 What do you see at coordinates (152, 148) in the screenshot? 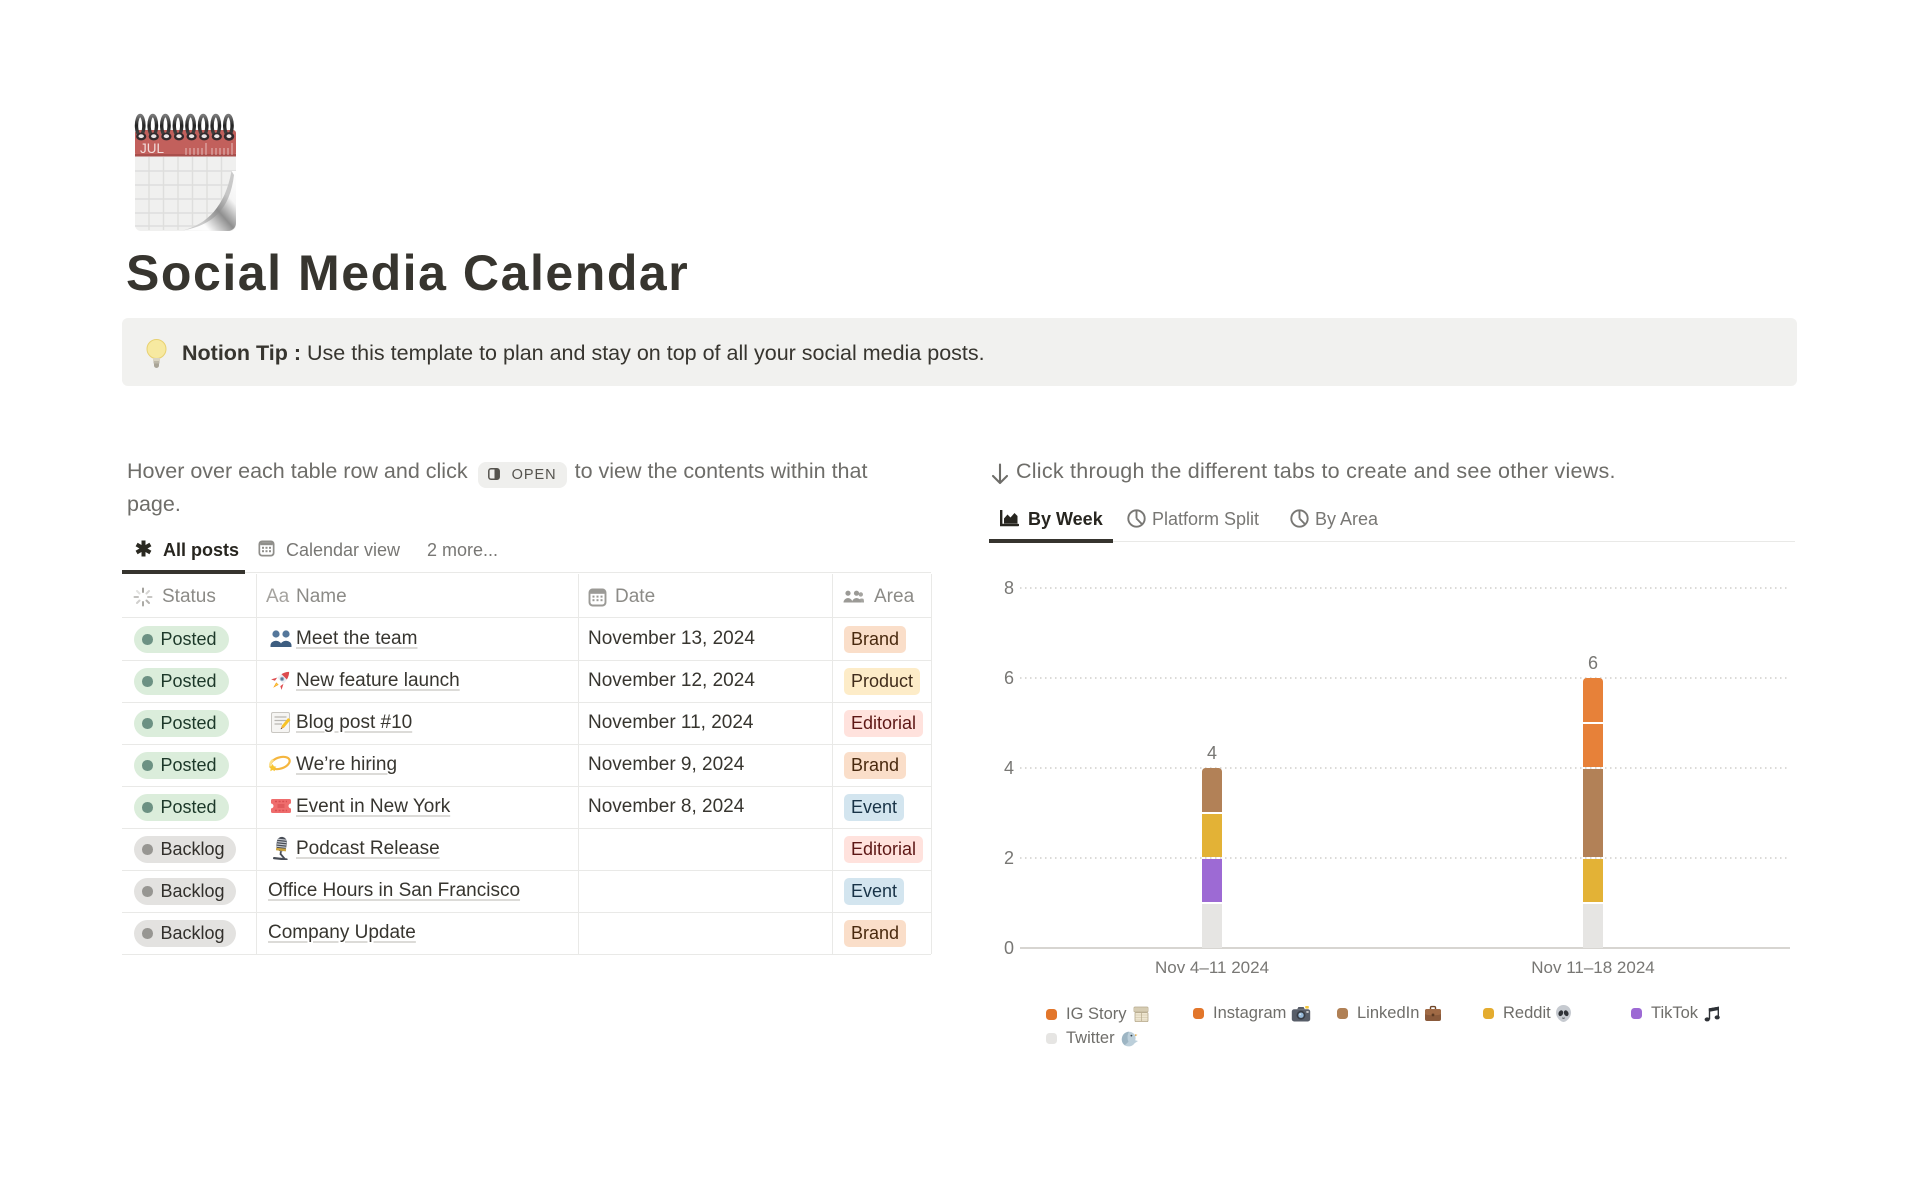
I see `svg-text: JUL` at bounding box center [152, 148].